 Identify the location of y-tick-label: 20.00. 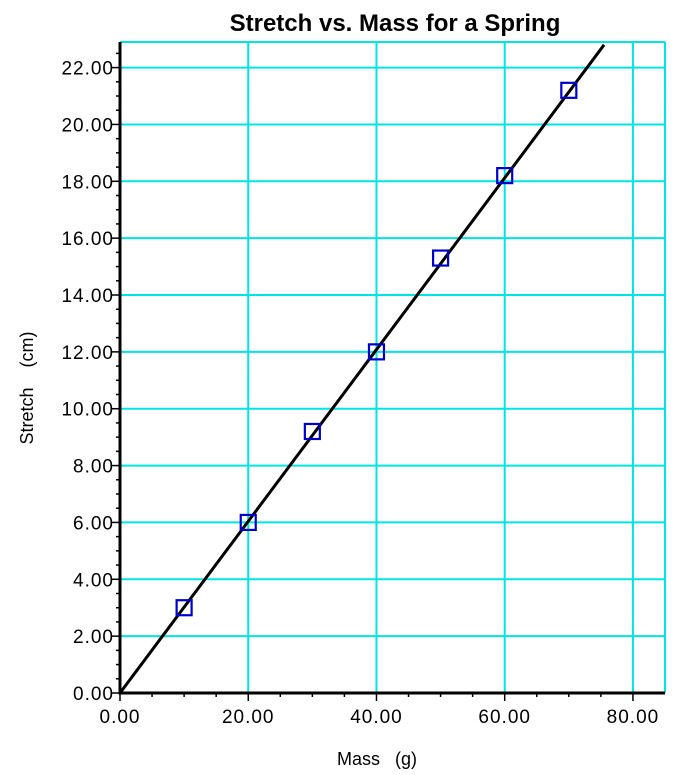
(87, 125).